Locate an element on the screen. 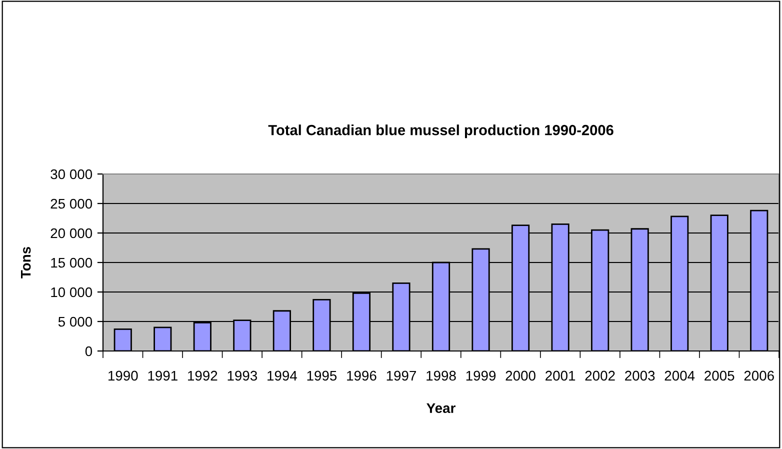 Image resolution: width=782 pixels, height=449 pixels. y-tick-label: 0 is located at coordinates (88, 351).